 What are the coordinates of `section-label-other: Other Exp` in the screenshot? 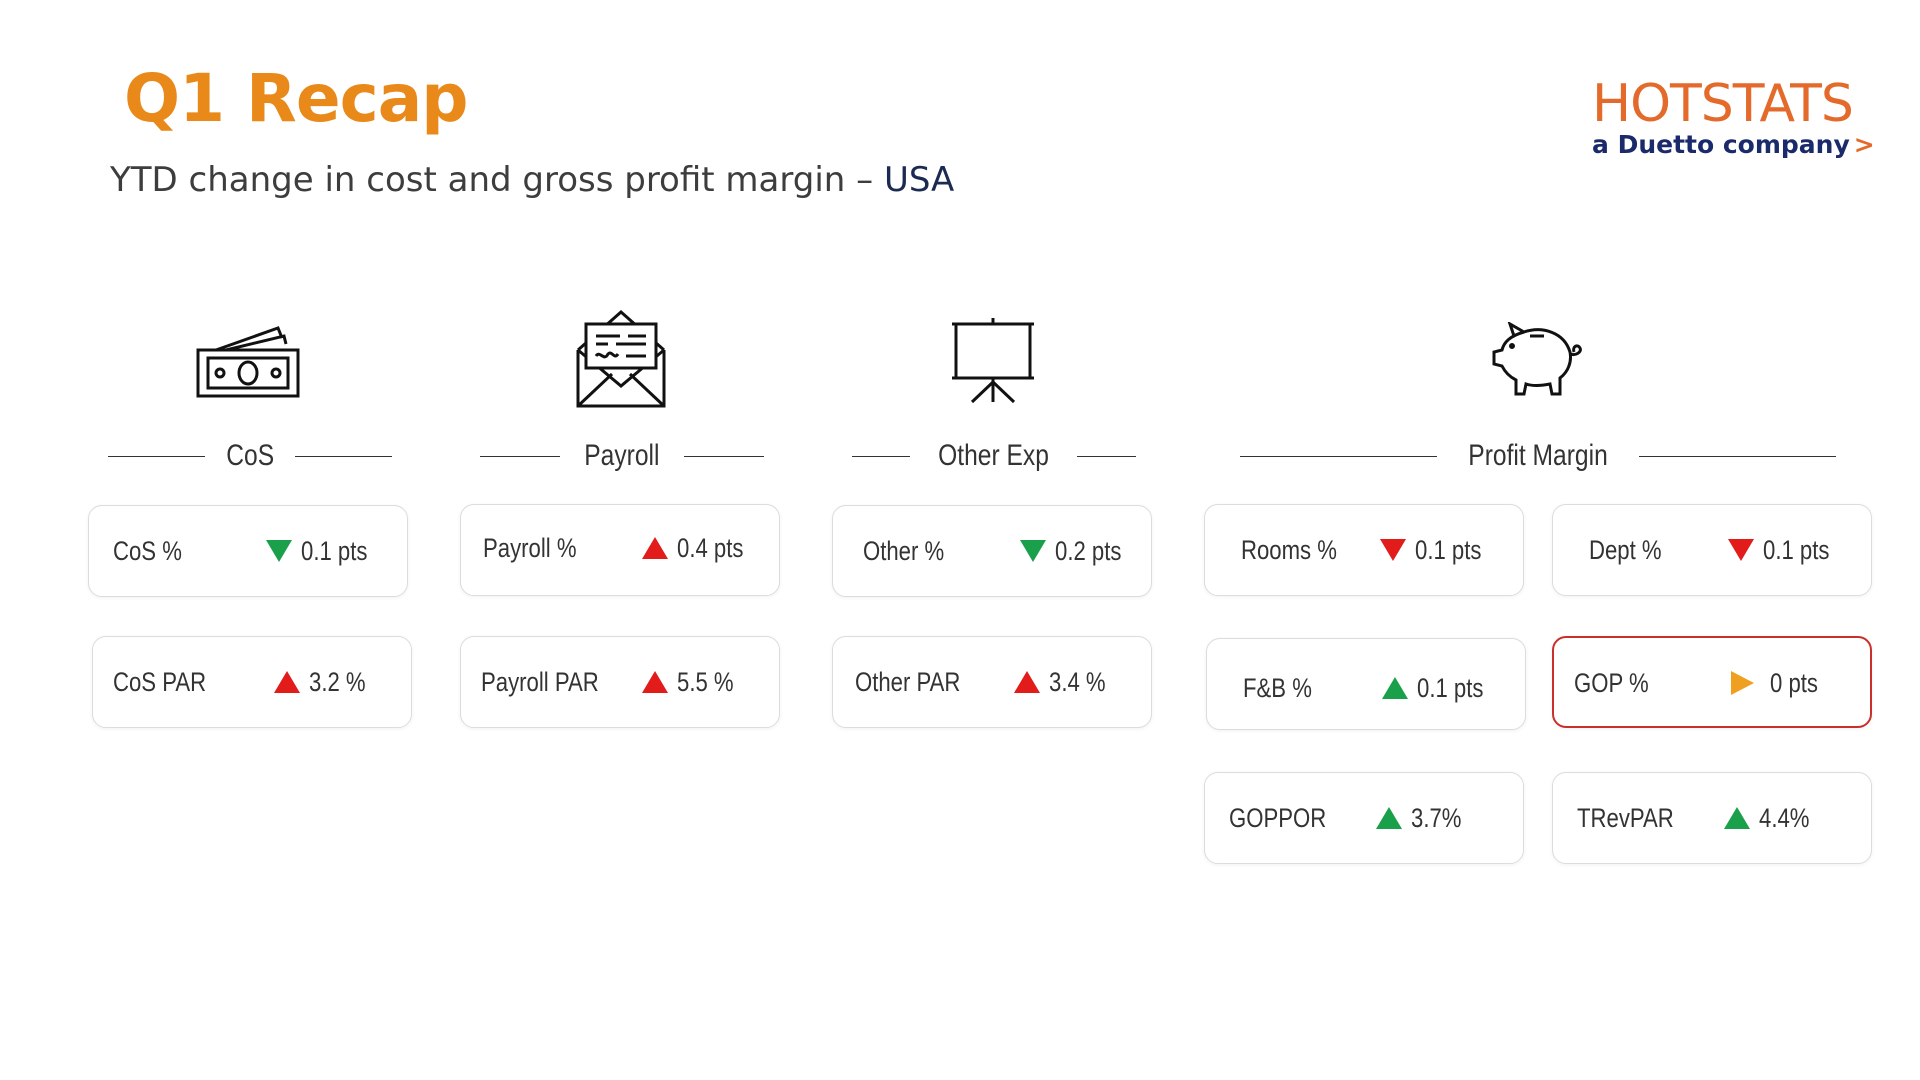 It's located at (993, 455).